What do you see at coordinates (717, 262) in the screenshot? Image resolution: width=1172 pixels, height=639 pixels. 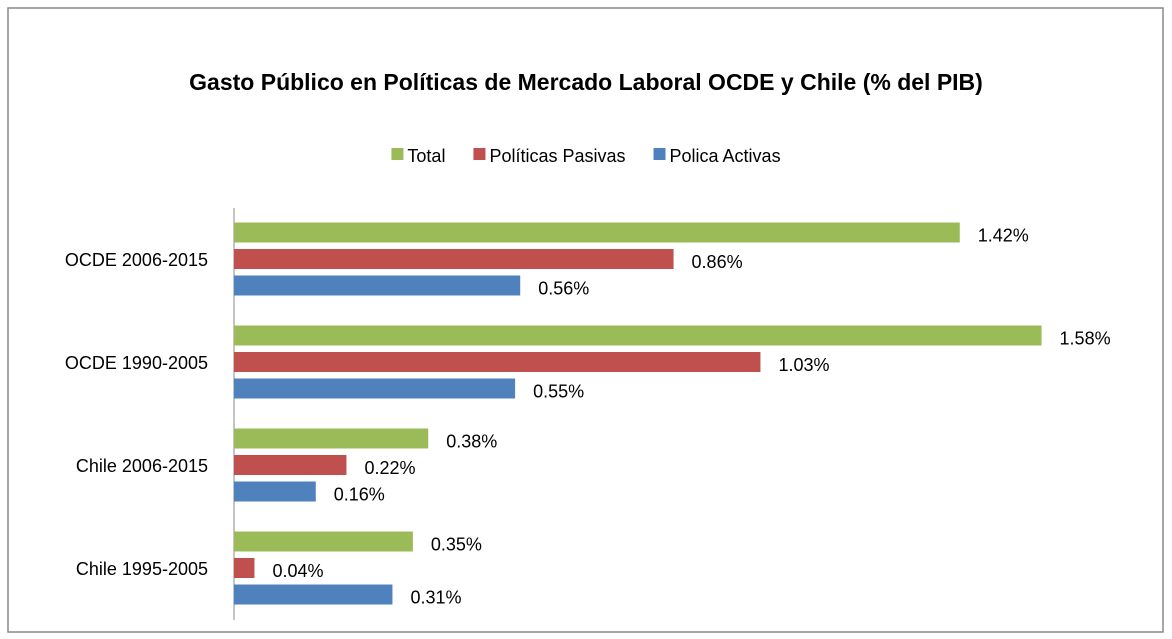 I see `data-label: 0.86%` at bounding box center [717, 262].